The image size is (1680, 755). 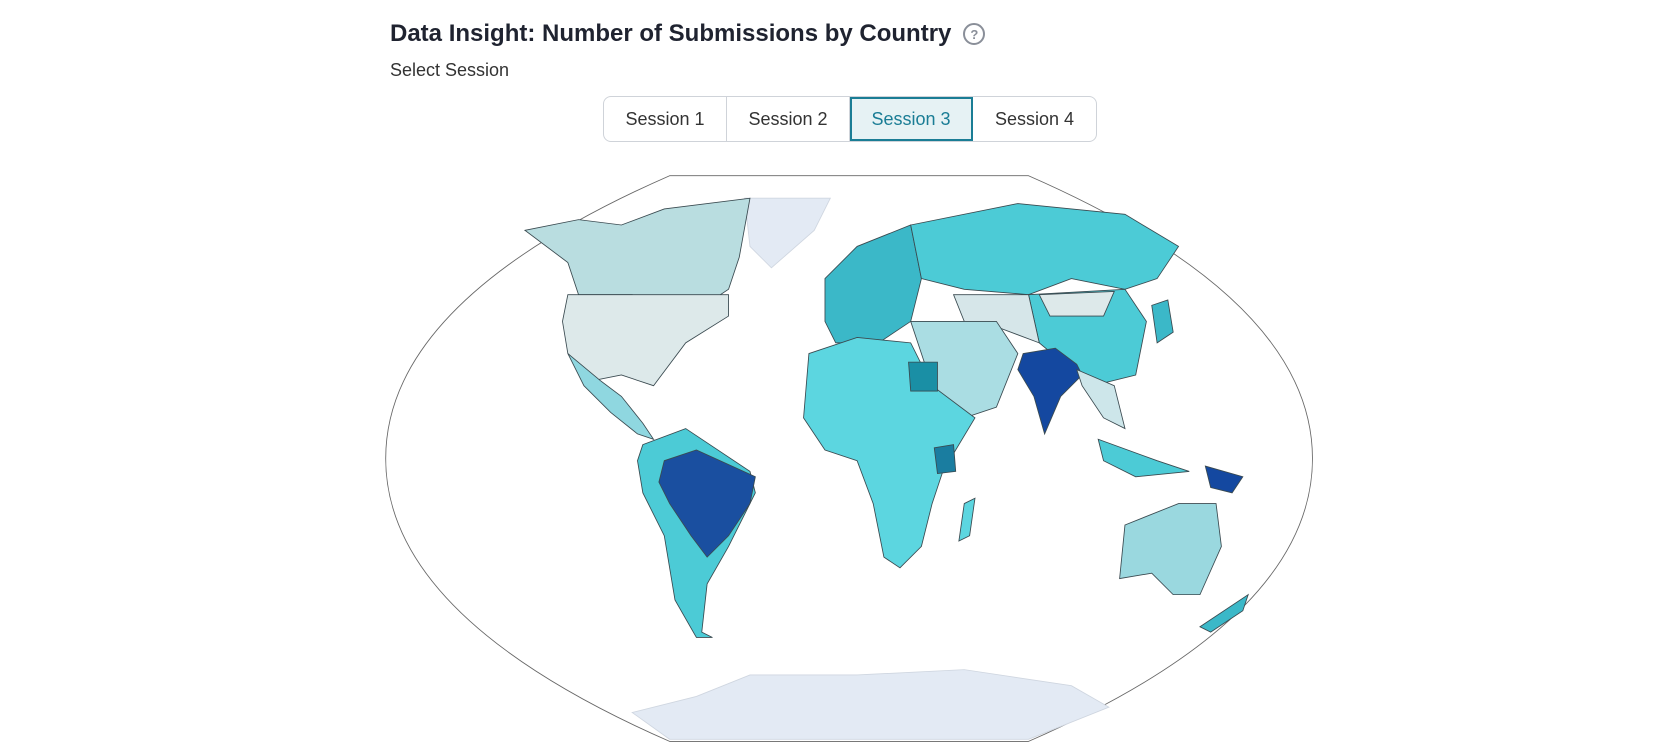 What do you see at coordinates (889, 453) in the screenshot?
I see `africa` at bounding box center [889, 453].